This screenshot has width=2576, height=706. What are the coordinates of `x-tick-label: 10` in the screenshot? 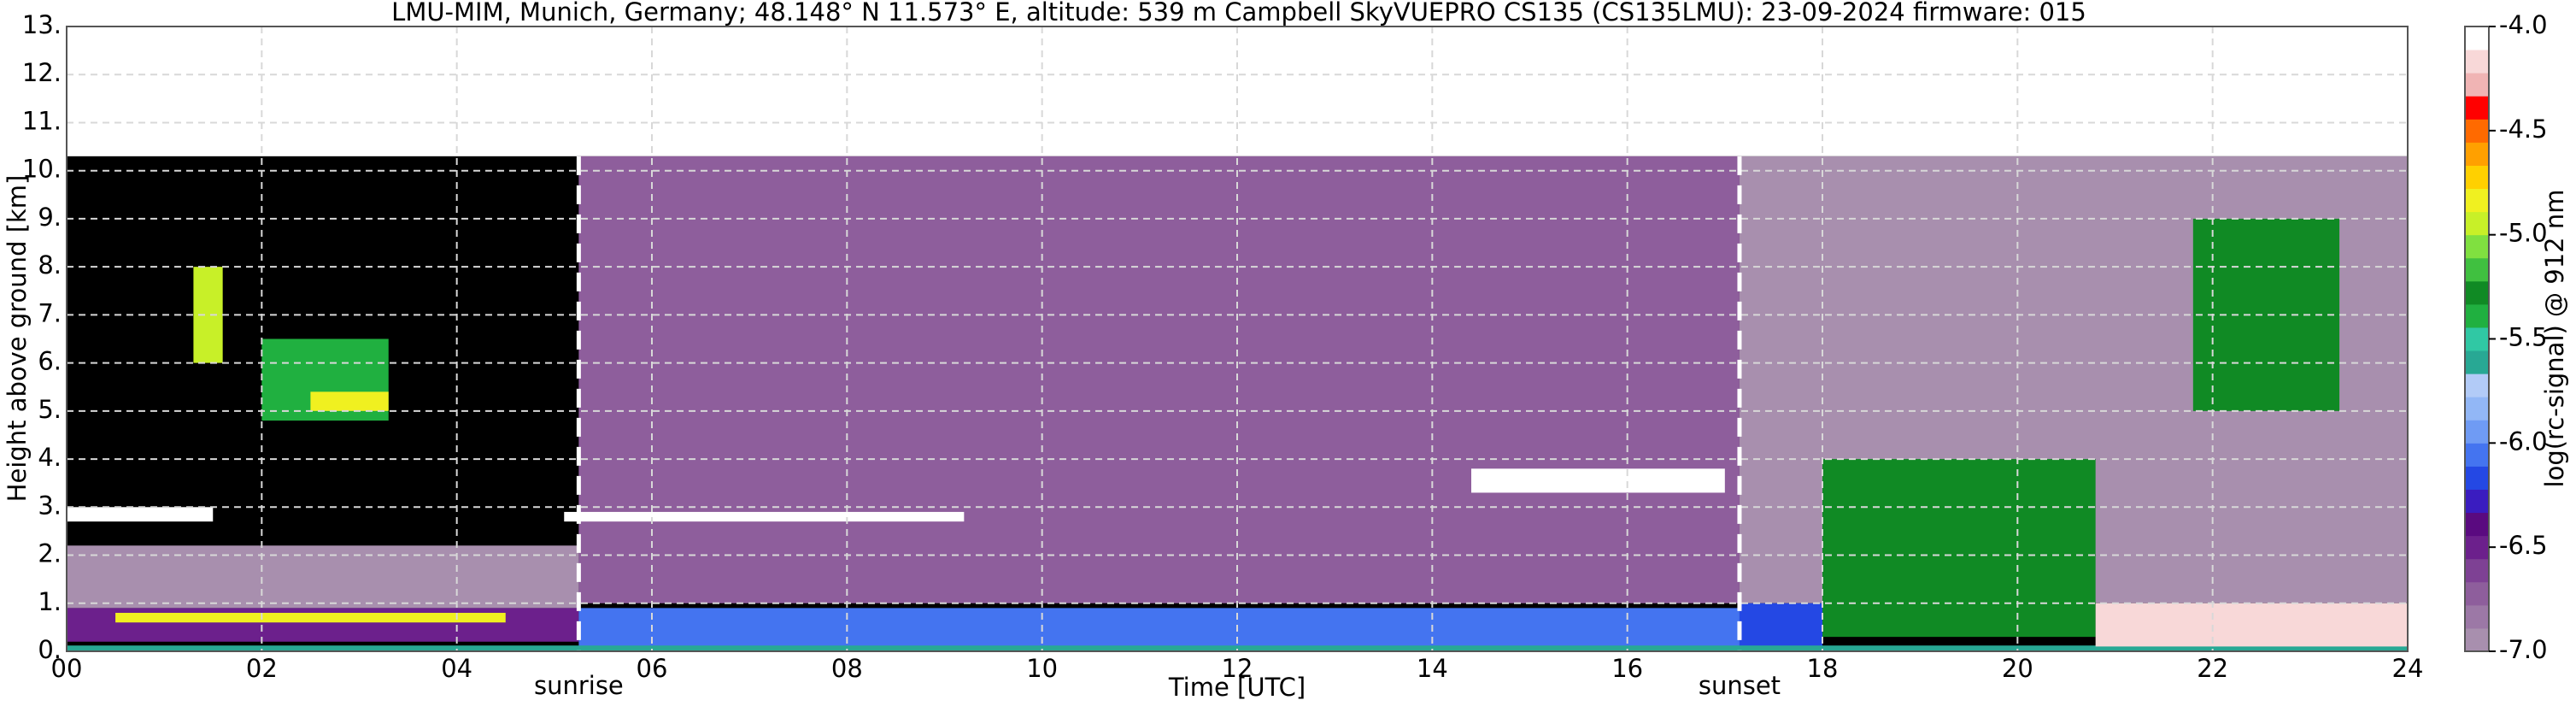 It's located at (1042, 668).